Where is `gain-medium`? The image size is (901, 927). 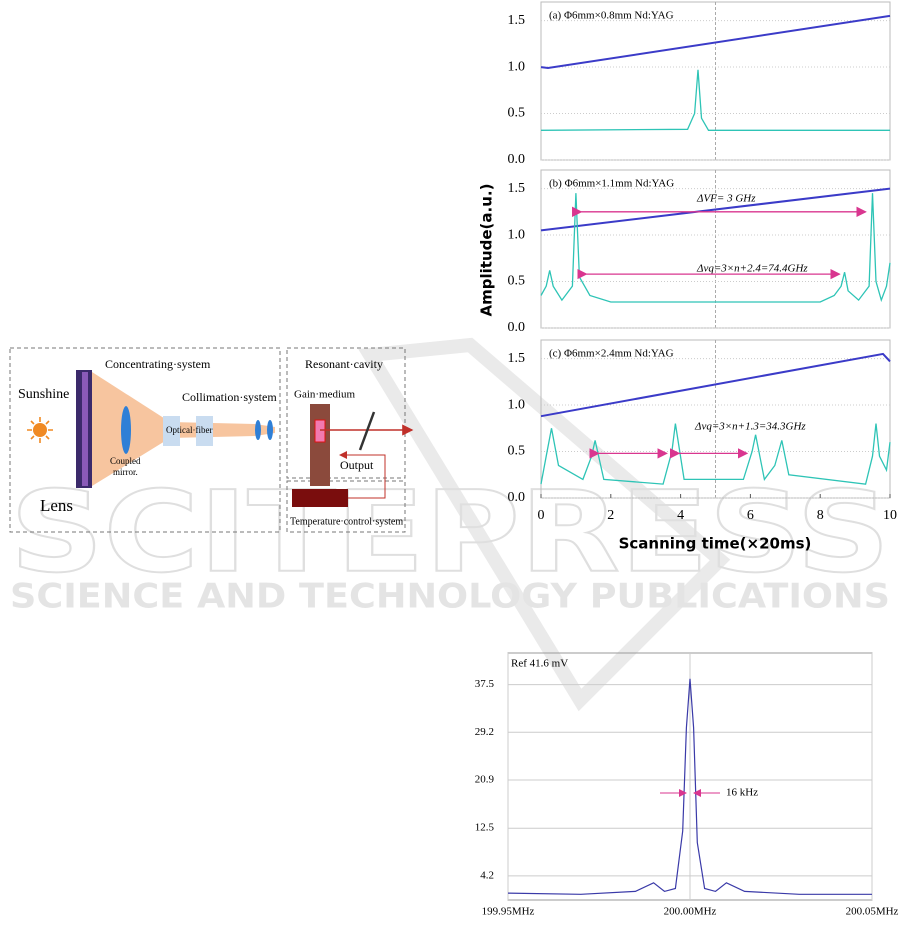 gain-medium is located at coordinates (320, 431).